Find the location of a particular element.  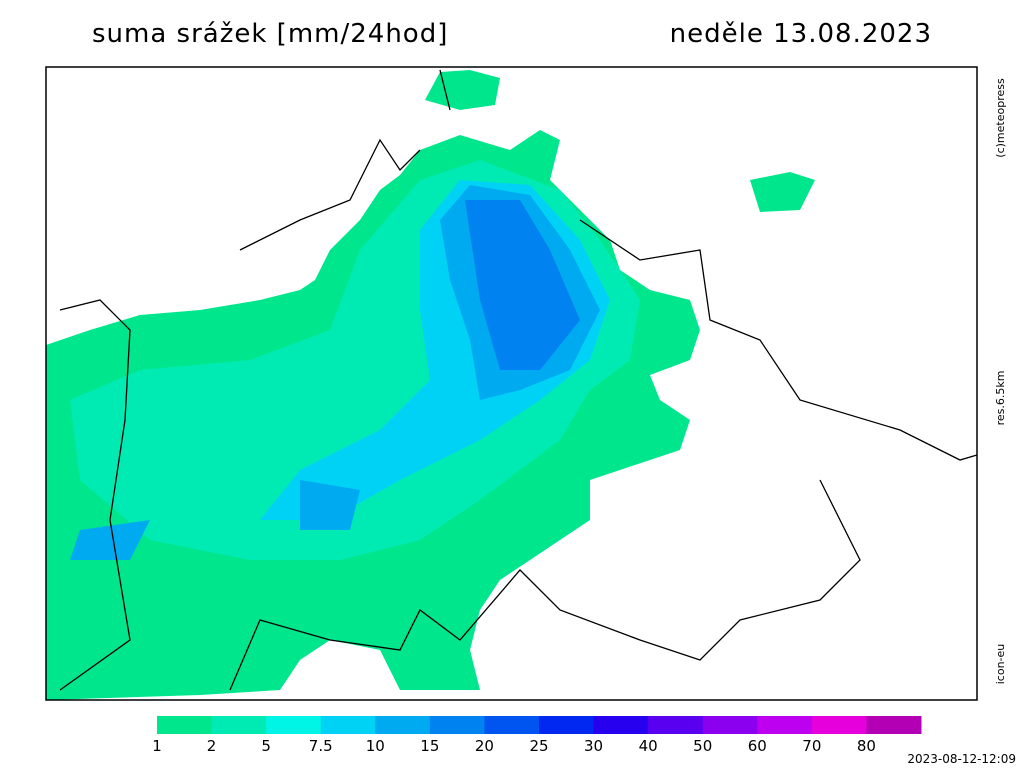

model: icon-eu is located at coordinates (1000, 664).